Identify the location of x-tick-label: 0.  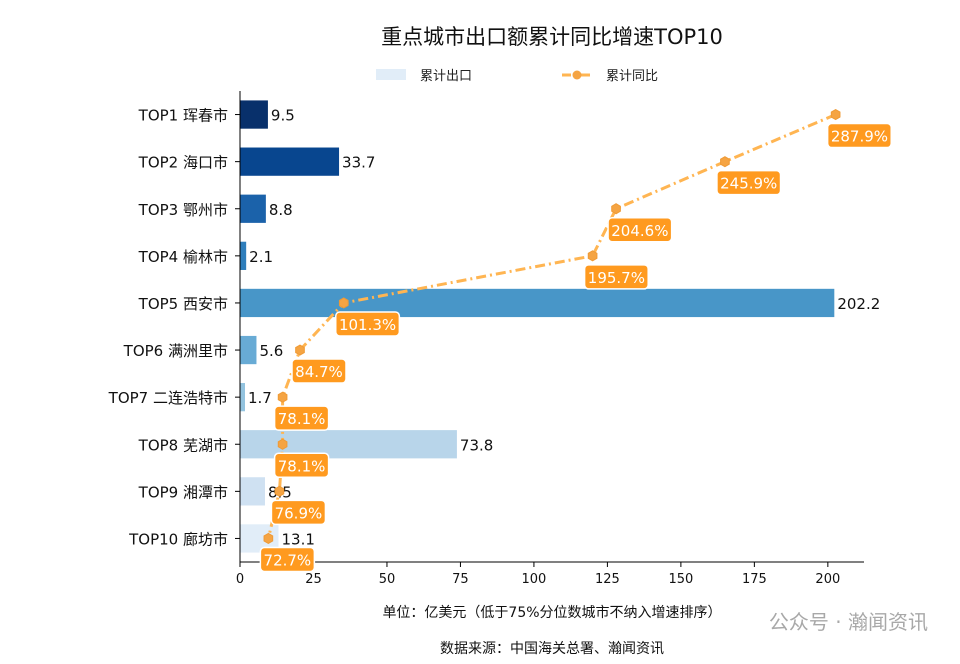
(240, 579).